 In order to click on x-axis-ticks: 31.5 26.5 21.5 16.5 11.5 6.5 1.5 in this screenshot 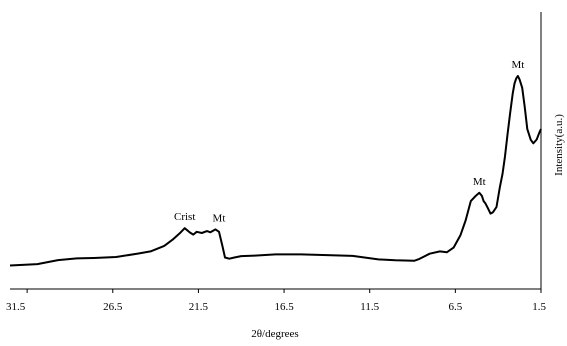, I will do `click(276, 301)`.